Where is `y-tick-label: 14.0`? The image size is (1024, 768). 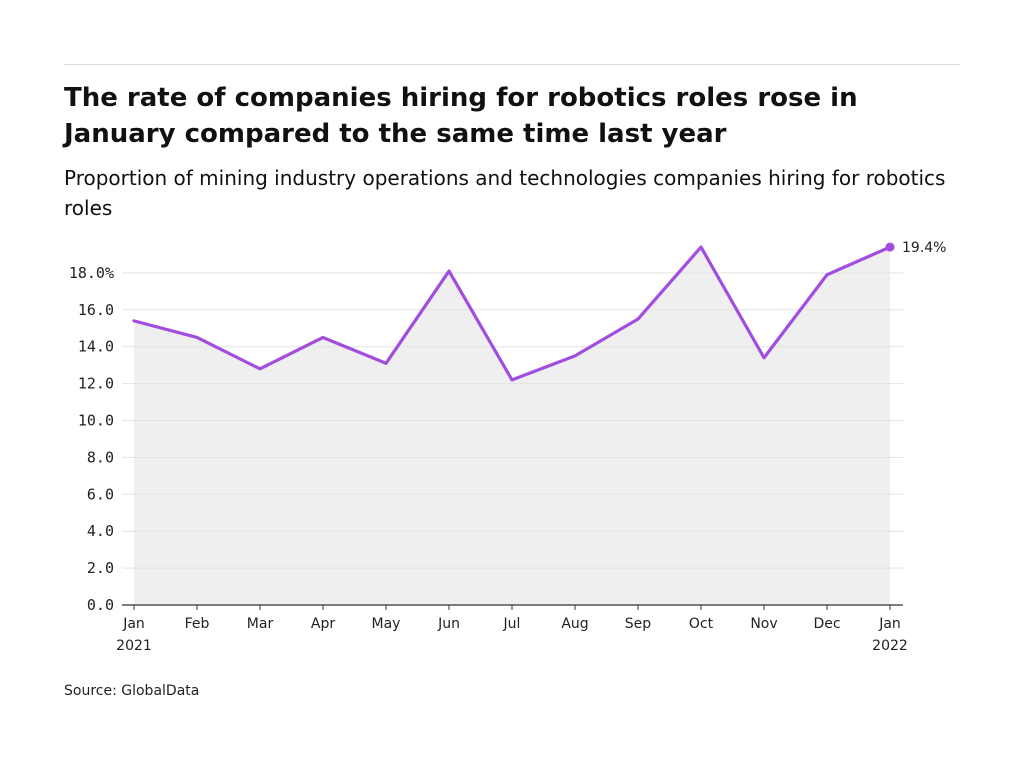
y-tick-label: 14.0 is located at coordinates (96, 347).